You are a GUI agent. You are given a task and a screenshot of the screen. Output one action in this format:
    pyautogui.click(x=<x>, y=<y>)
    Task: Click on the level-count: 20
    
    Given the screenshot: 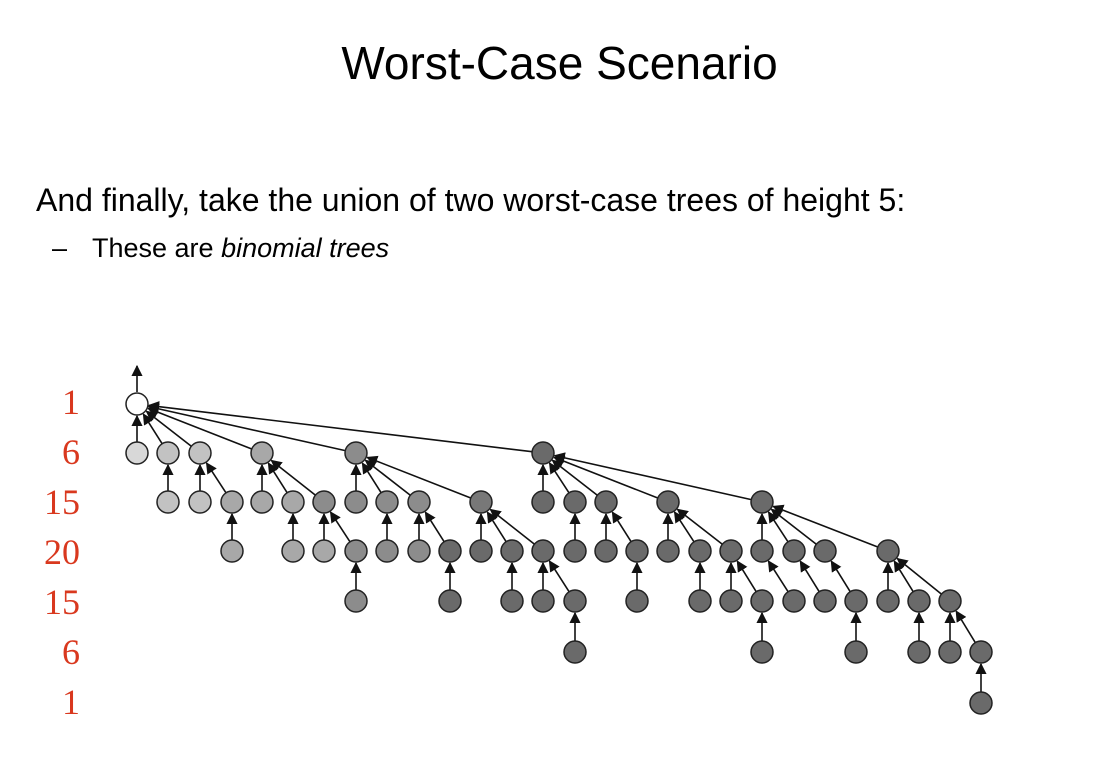 What is the action you would take?
    pyautogui.click(x=62, y=552)
    